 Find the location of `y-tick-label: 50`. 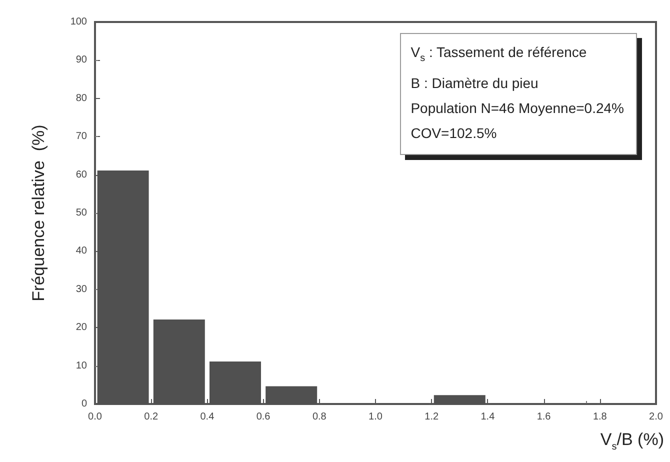

y-tick-label: 50 is located at coordinates (82, 213).